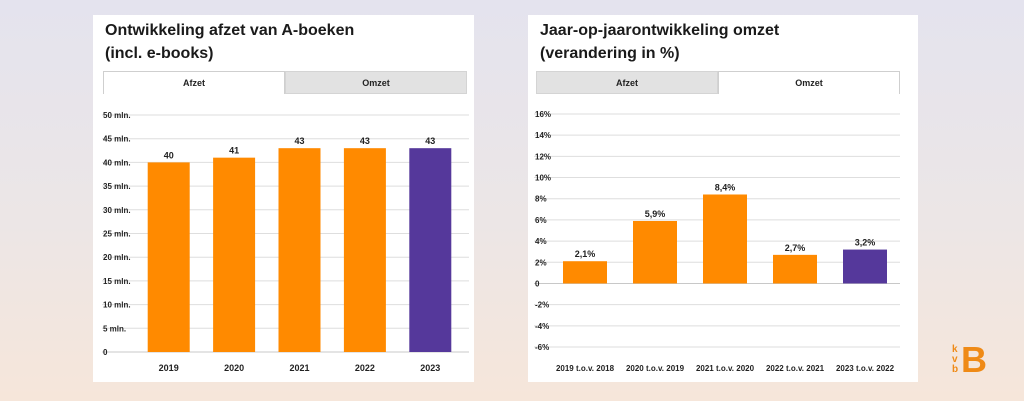  I want to click on afzet-y-tick-label: 30 mln., so click(117, 210).